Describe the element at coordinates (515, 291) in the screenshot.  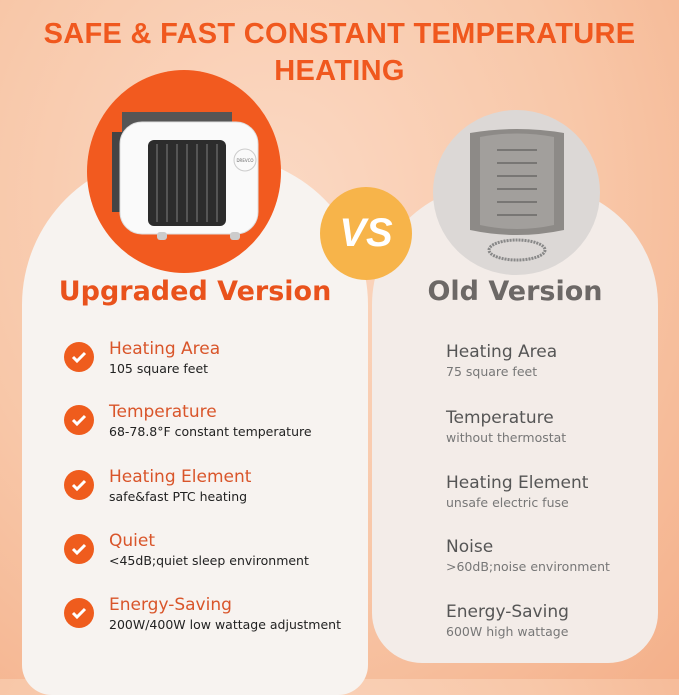
I see `old-heading: Old Version` at that location.